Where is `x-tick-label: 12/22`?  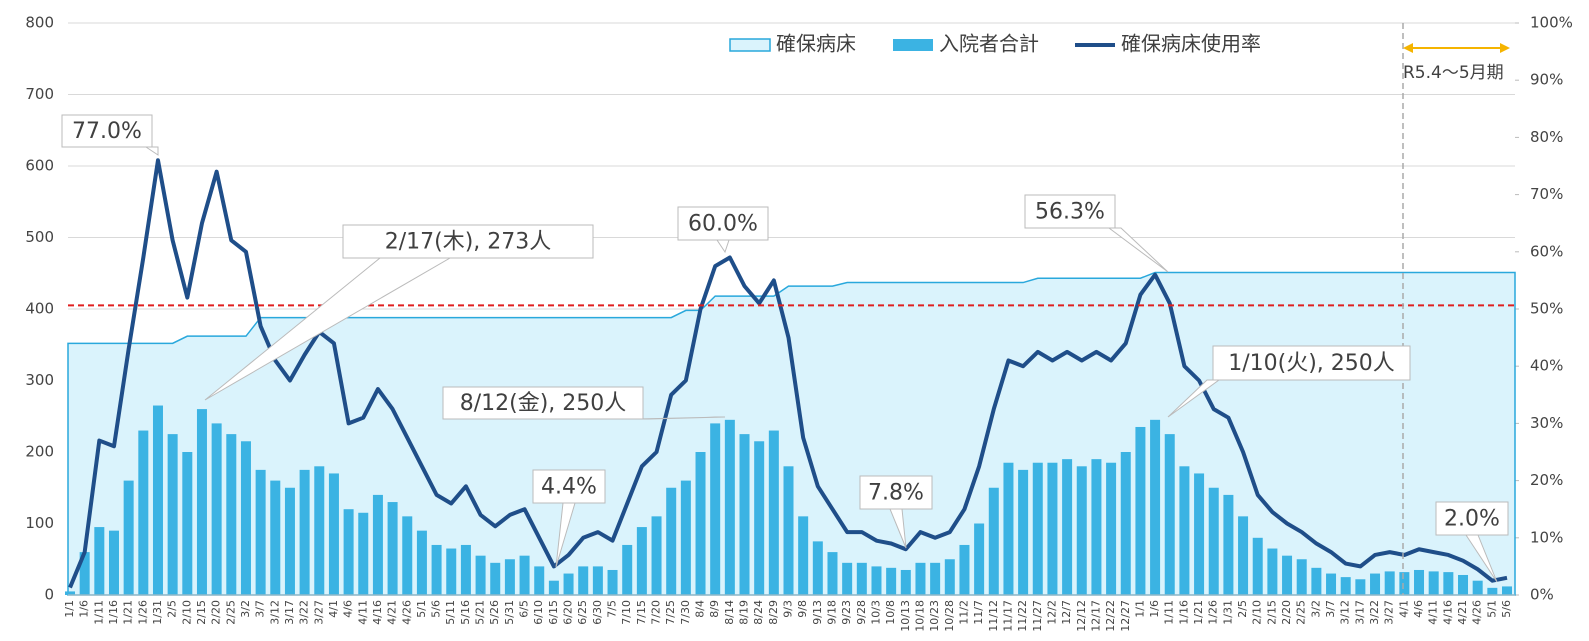
x-tick-label: 12/22 is located at coordinates (1110, 616).